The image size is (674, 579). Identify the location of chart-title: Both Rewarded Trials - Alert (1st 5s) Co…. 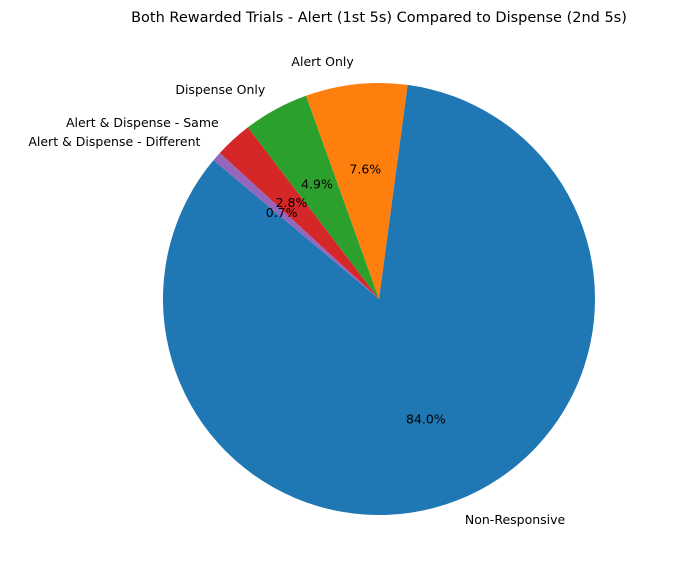
(379, 18).